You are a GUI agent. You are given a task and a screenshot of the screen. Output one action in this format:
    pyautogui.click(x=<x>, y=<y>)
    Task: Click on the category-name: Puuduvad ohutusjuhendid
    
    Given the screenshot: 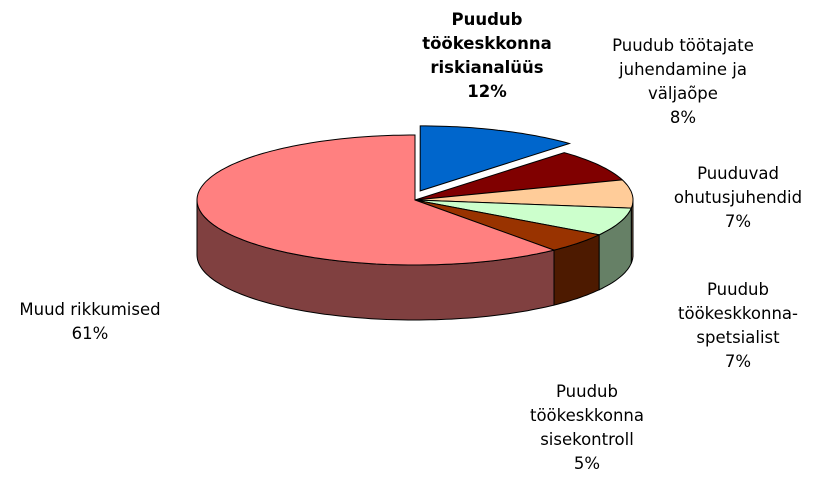 What is the action you would take?
    pyautogui.click(x=738, y=185)
    